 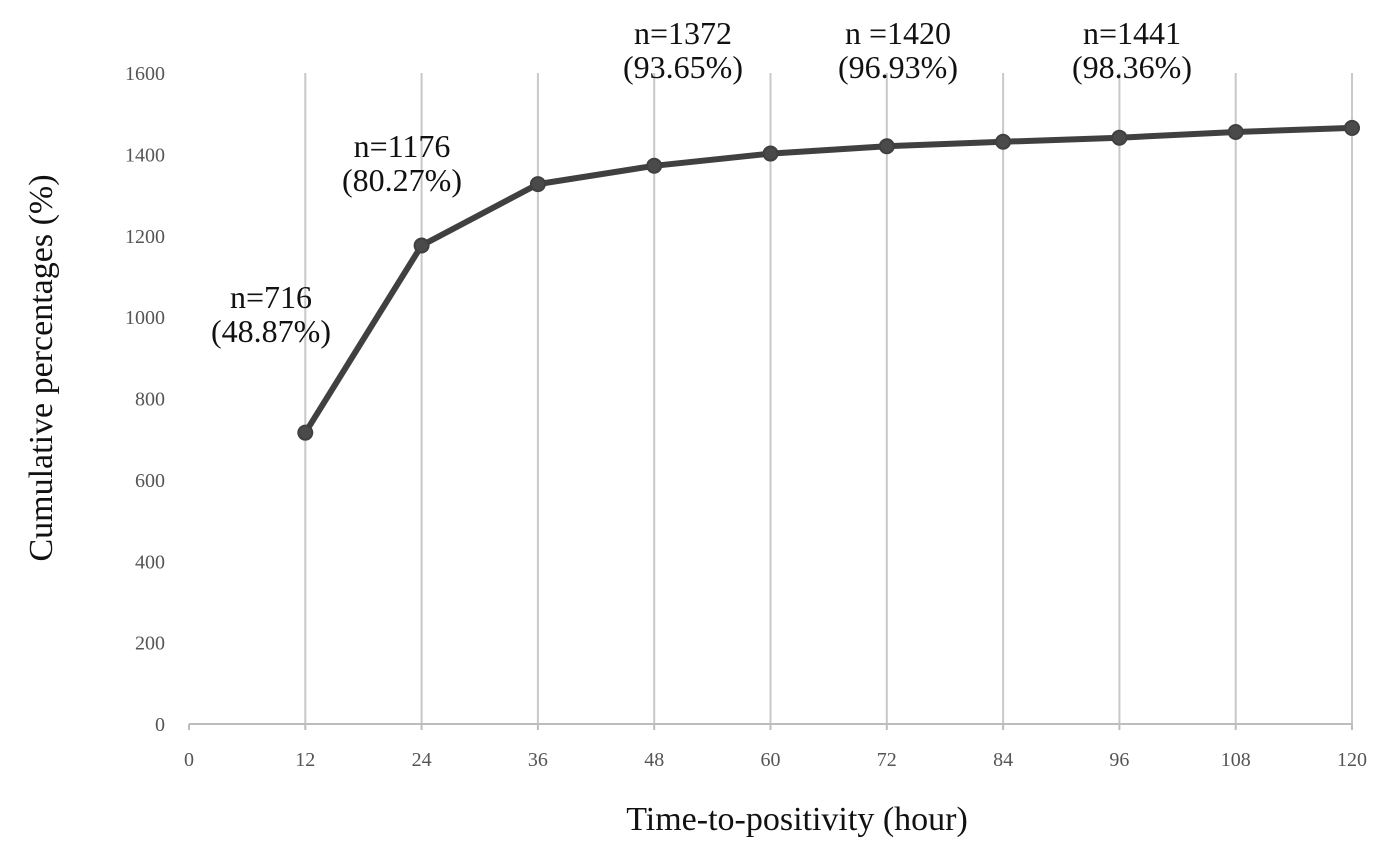 I want to click on y-tick-label: 1400, so click(x=145, y=155).